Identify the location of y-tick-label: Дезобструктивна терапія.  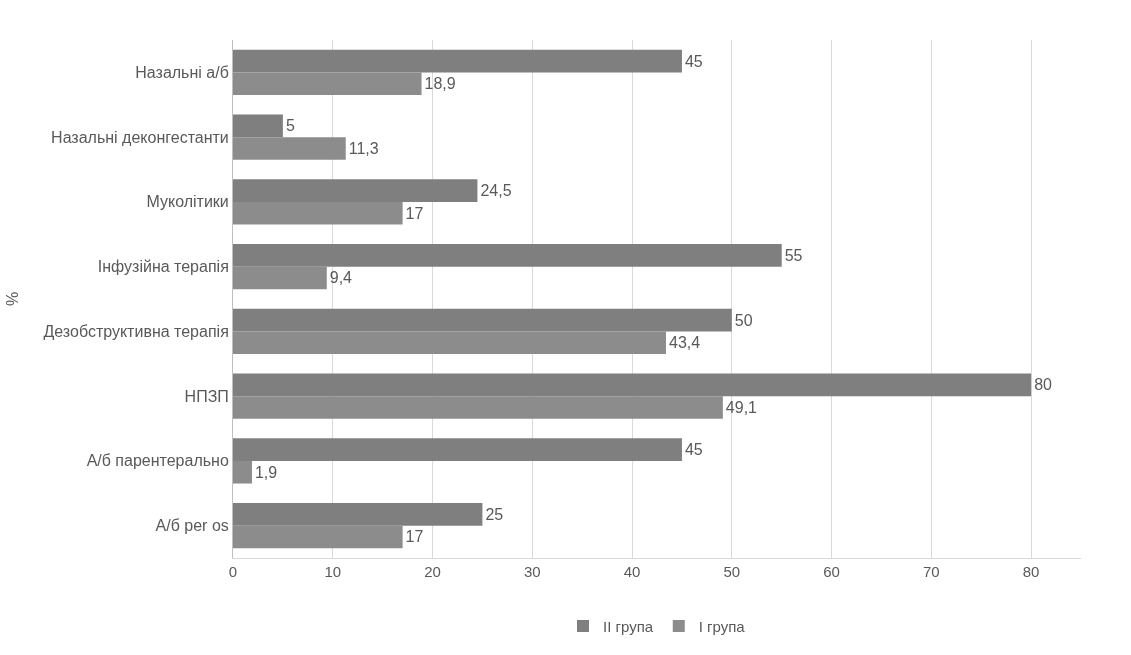
(136, 331).